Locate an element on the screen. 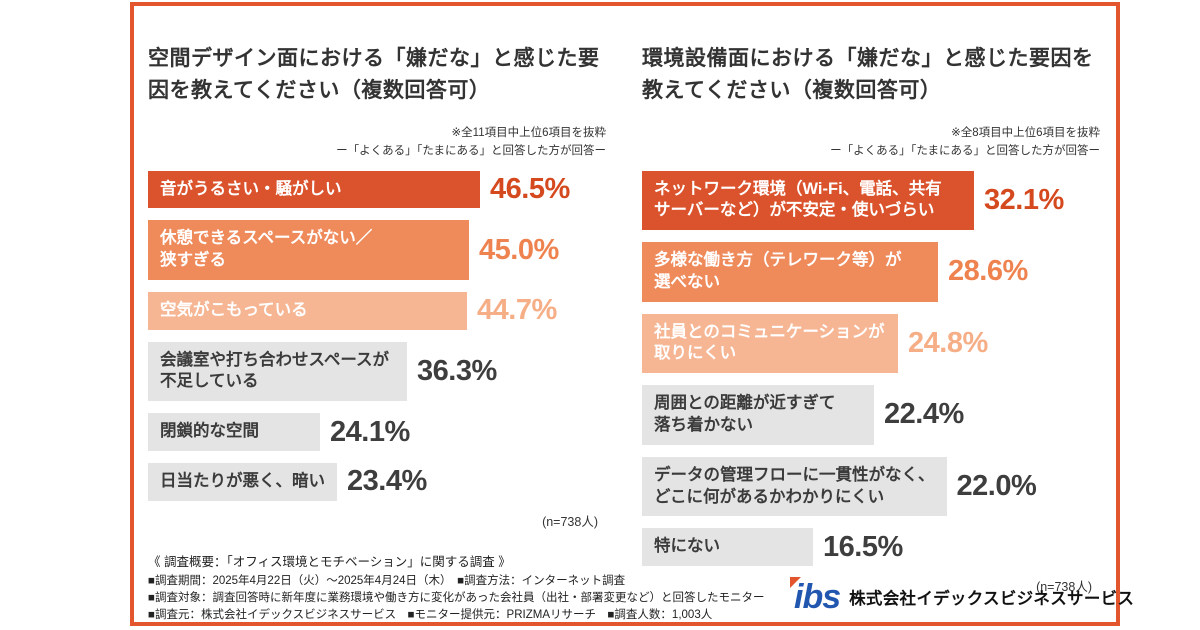  bar-value-label: 45.0% is located at coordinates (519, 249).